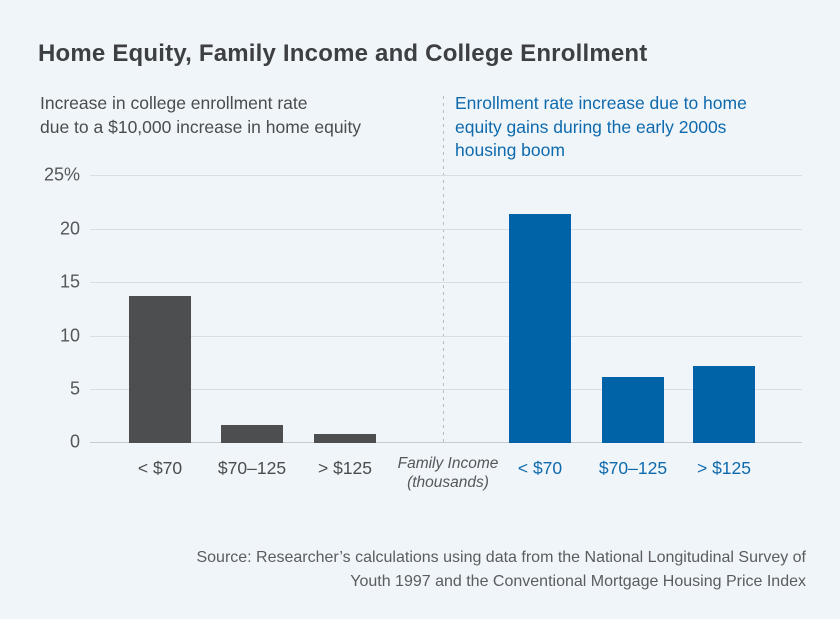  Describe the element at coordinates (448, 482) in the screenshot. I see `x-axis-title-line: (thousands)` at that location.